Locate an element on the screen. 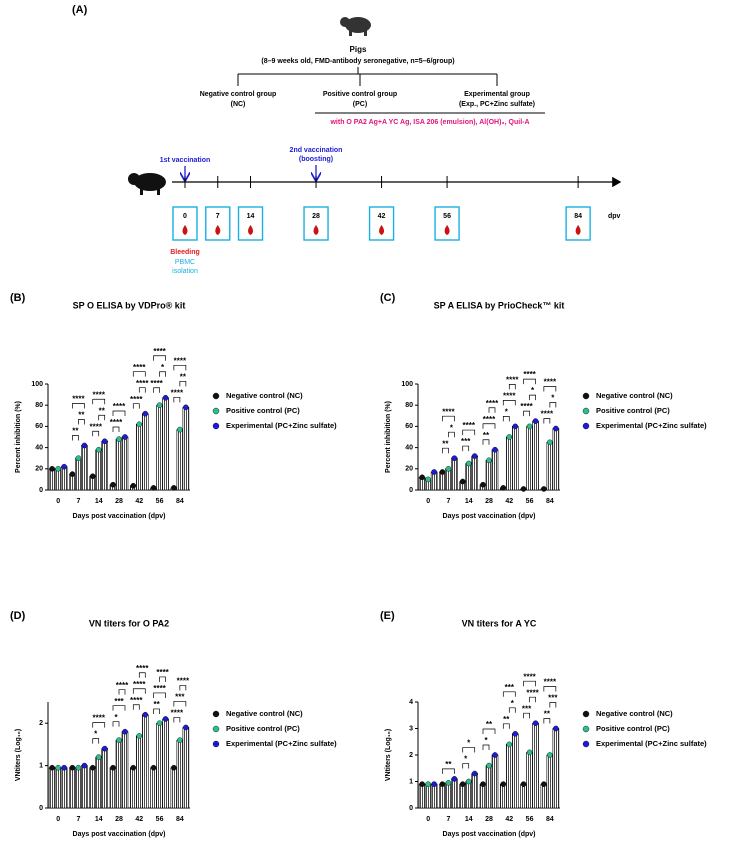 This screenshot has height=848, width=740. group-name: Experimental group is located at coordinates (497, 94).